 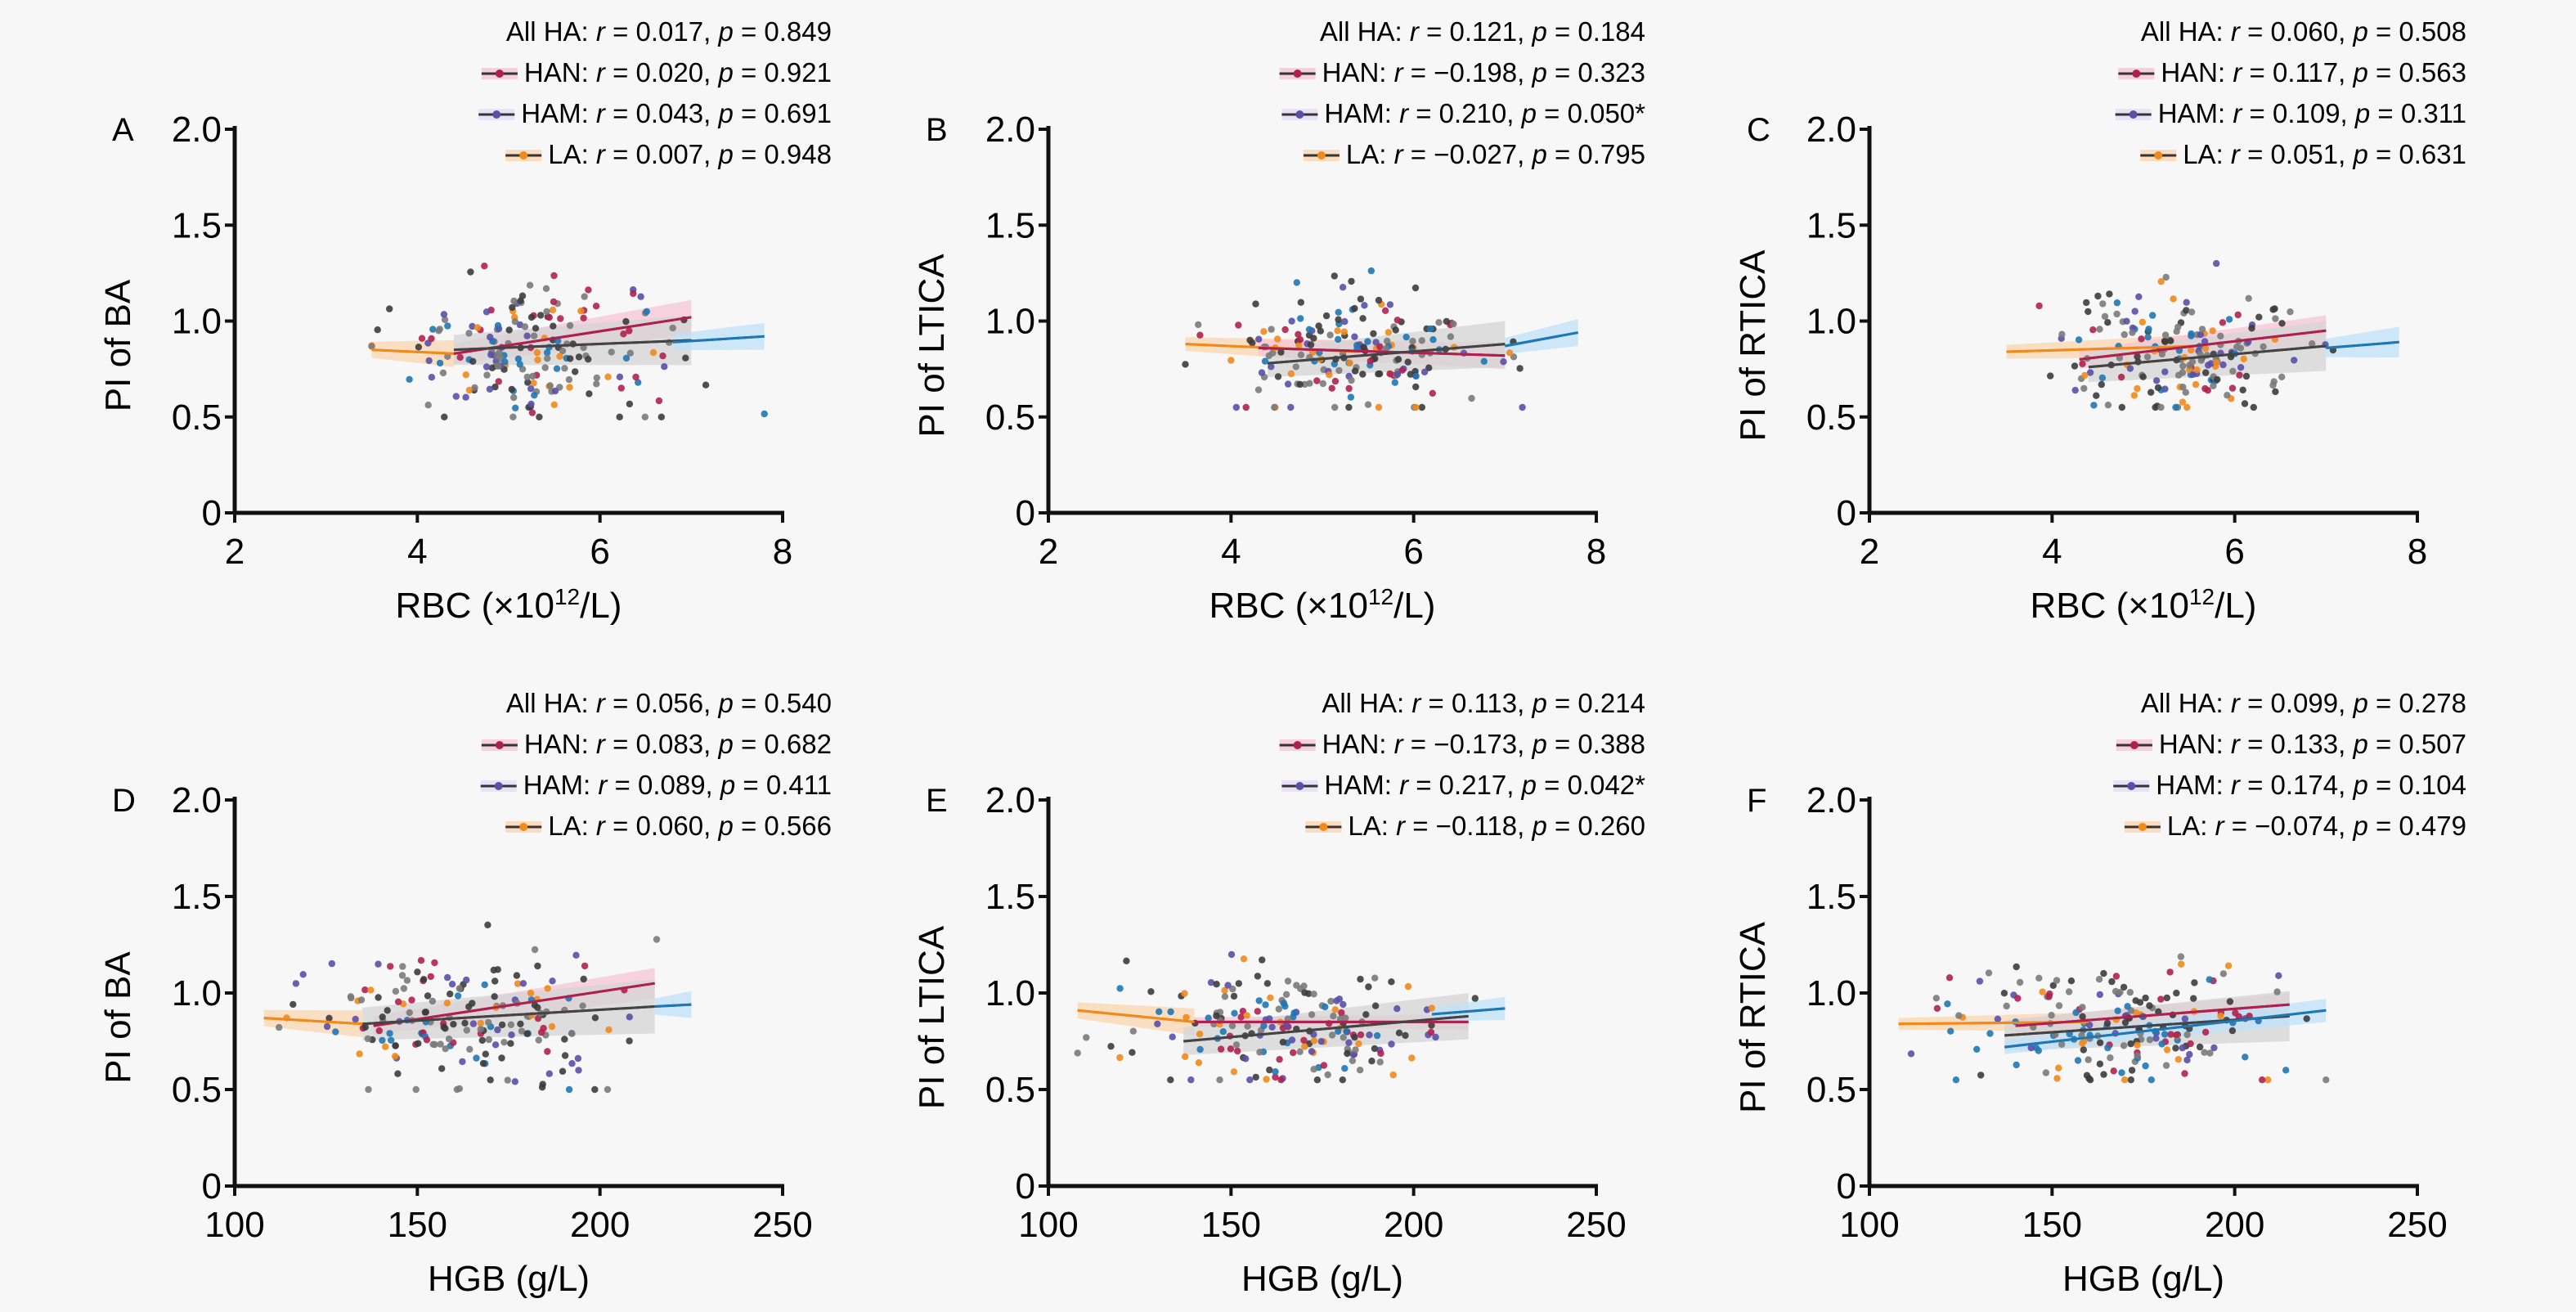 I want to click on legend-group: HAN:, so click(x=2197, y=72).